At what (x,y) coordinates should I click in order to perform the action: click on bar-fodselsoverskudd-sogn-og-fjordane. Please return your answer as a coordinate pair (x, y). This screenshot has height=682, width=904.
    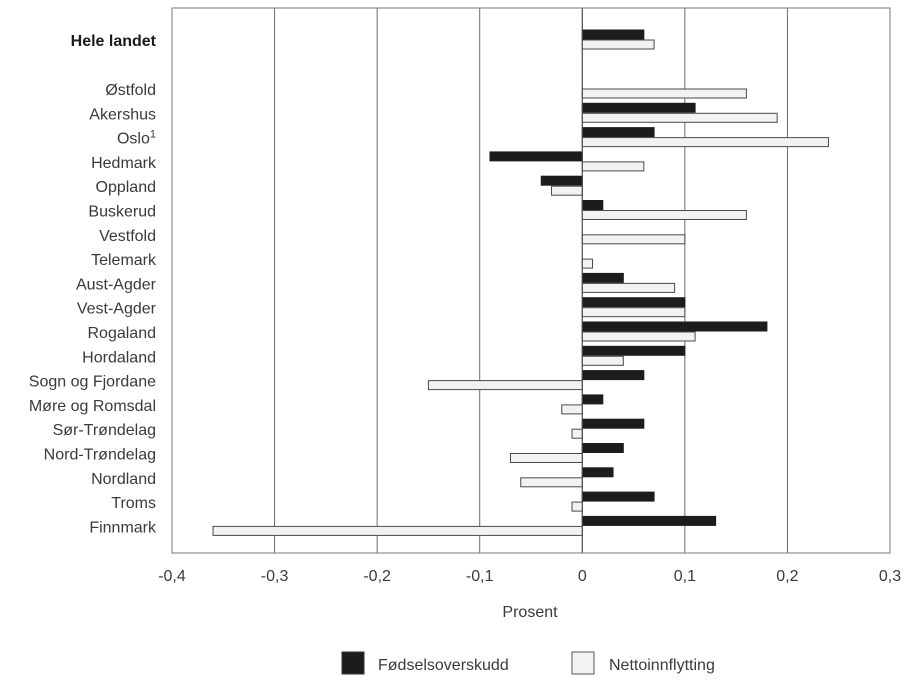
    Looking at the image, I should click on (613, 375).